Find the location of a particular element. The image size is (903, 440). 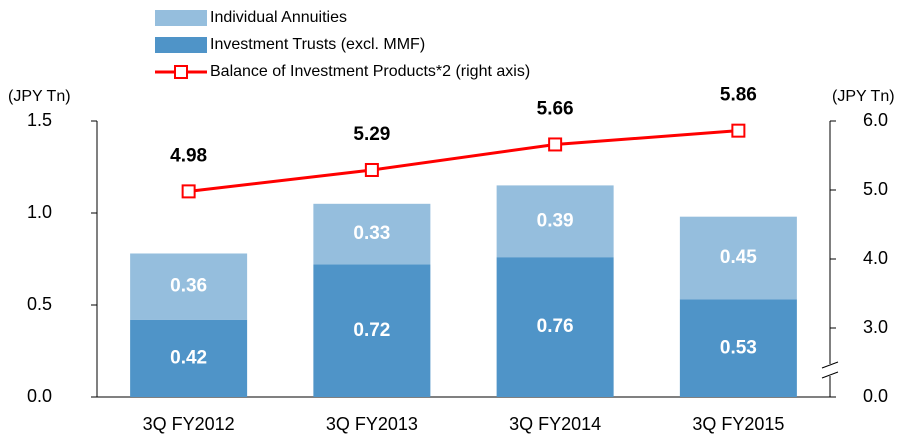

x-tick-label: 3Q FY2013 is located at coordinates (372, 424).